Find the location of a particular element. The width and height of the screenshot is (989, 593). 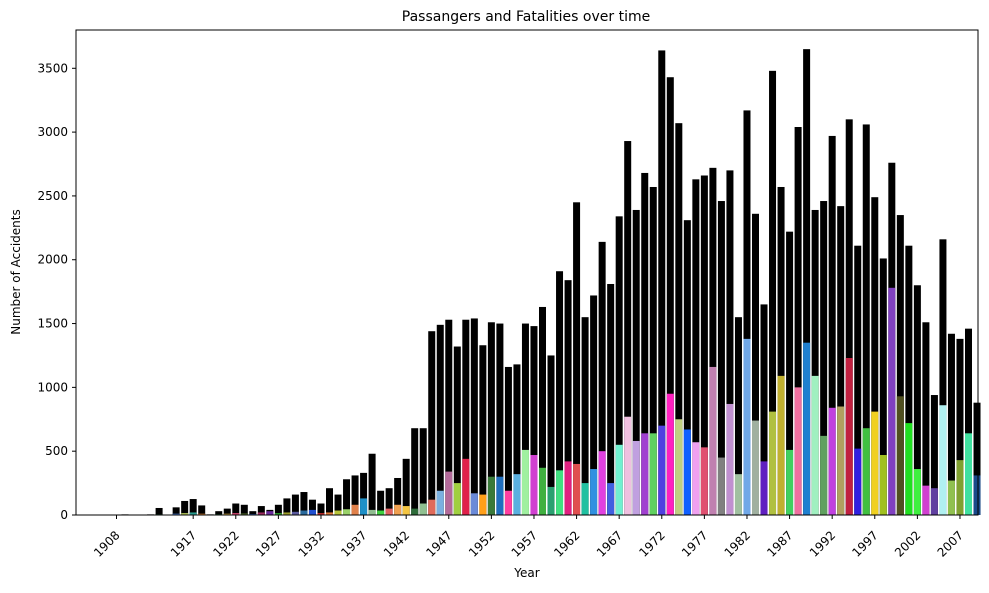

x-tick-label: 2007 is located at coordinates (950, 543).